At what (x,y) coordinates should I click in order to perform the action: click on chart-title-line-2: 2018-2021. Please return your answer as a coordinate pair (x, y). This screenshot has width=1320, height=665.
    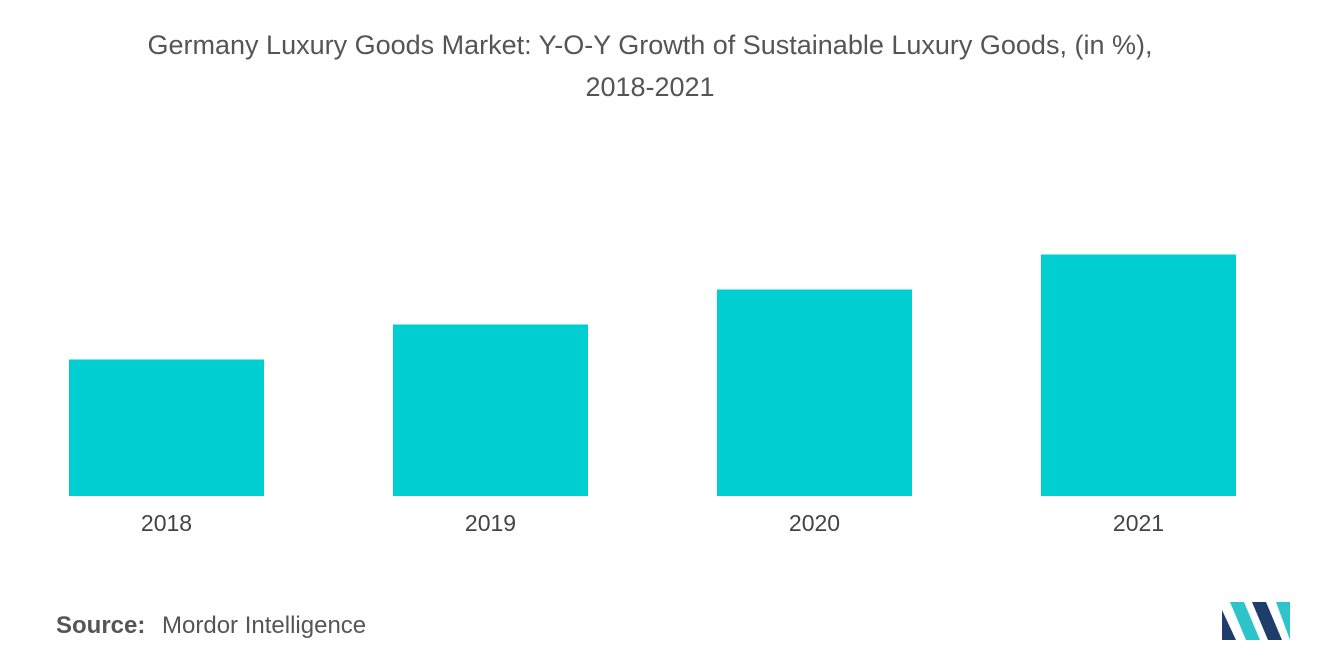
    Looking at the image, I should click on (650, 87).